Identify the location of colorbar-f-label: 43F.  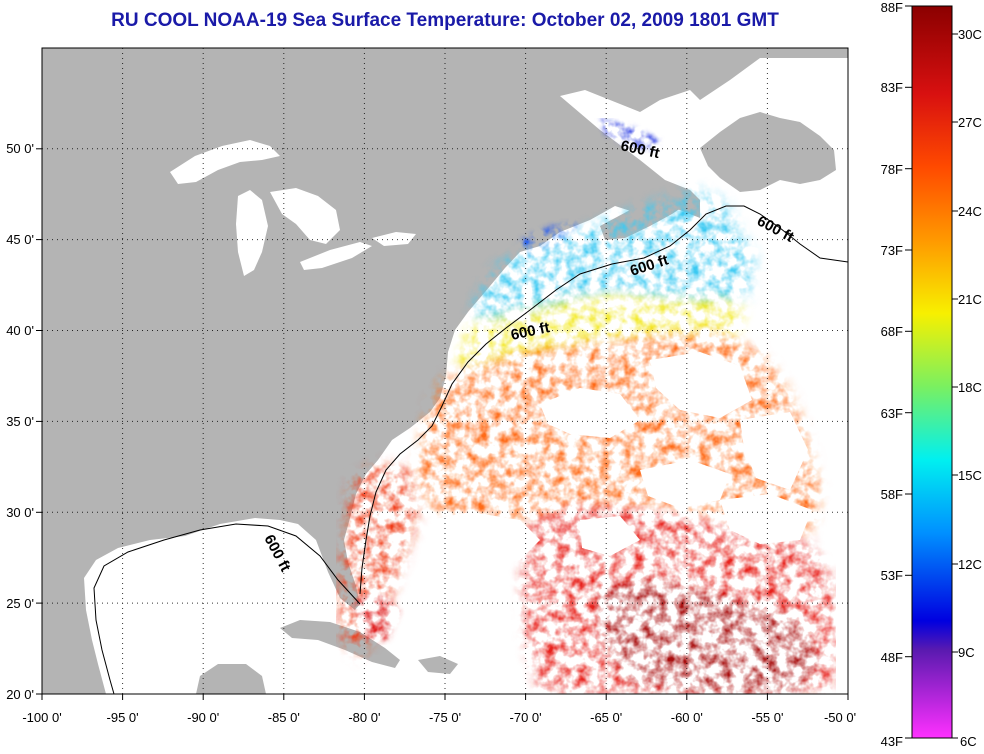
(892, 741).